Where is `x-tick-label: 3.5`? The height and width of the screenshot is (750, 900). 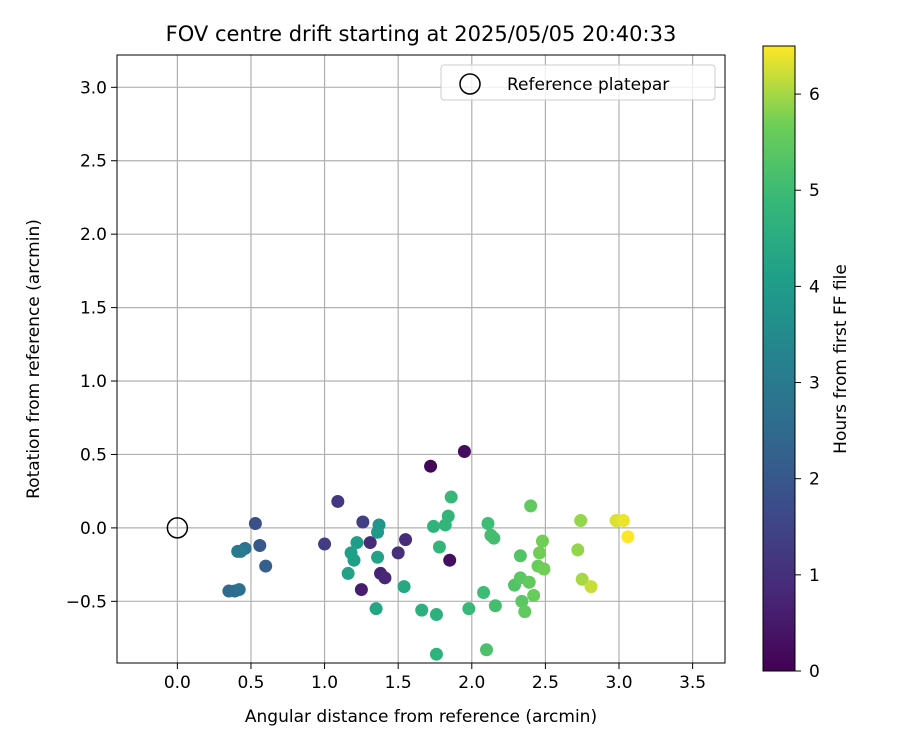 x-tick-label: 3.5 is located at coordinates (692, 683).